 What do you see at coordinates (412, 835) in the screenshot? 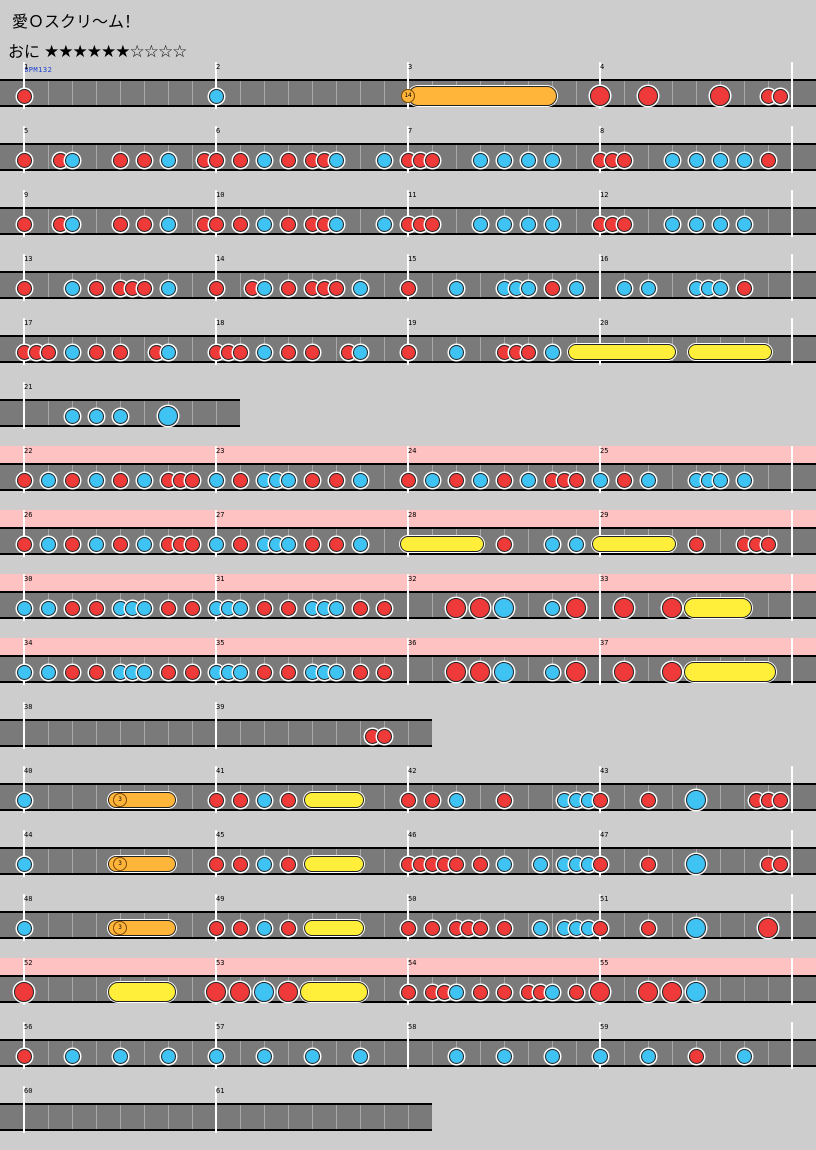
I see `measure-number: 46` at bounding box center [412, 835].